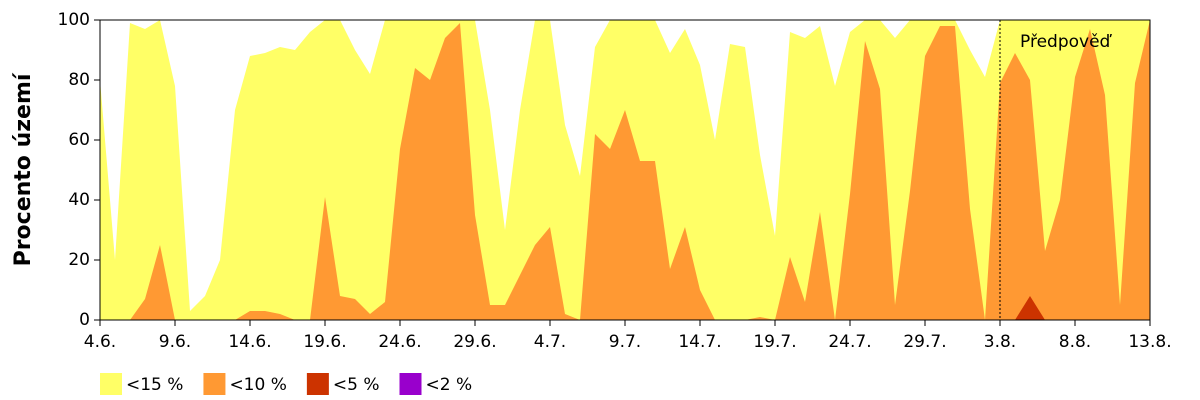  Describe the element at coordinates (1000, 342) in the screenshot. I see `x-tick-label: 3.8.` at that location.